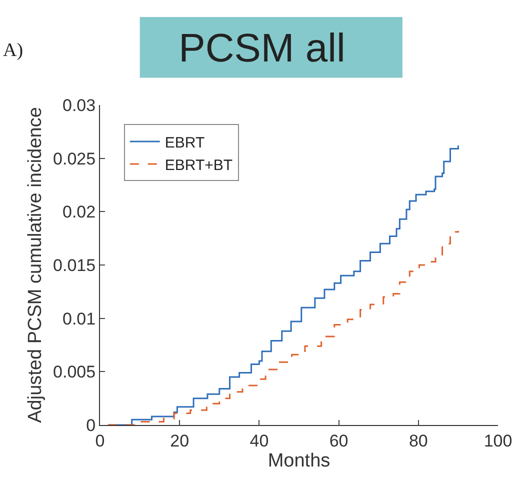  What do you see at coordinates (299, 461) in the screenshot?
I see `x-axis-title: Months` at bounding box center [299, 461].